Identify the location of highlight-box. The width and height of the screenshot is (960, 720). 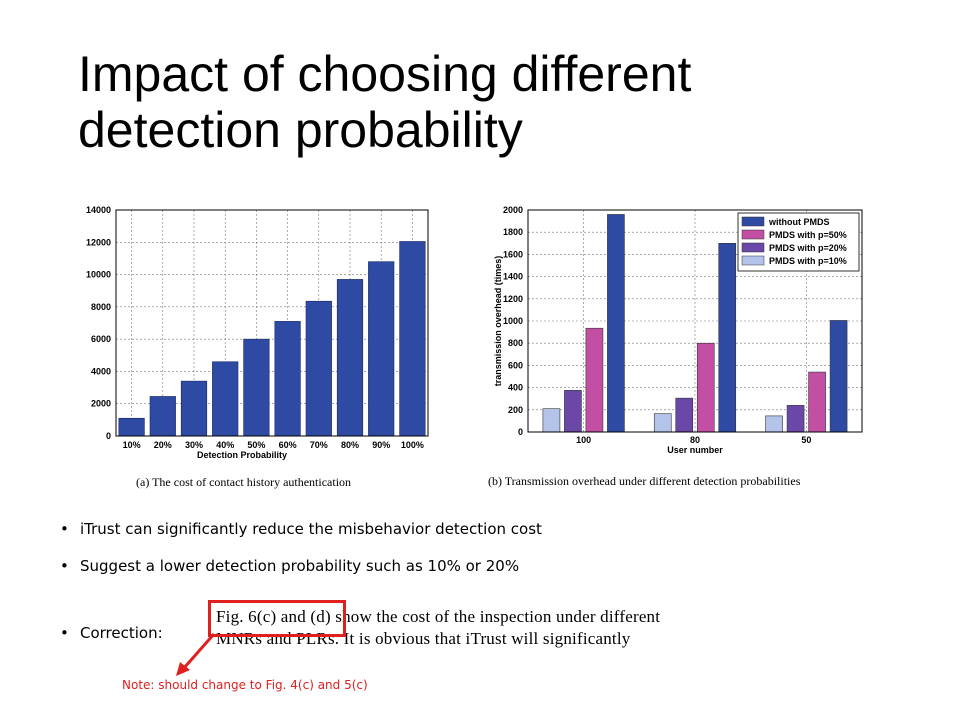
(277, 618).